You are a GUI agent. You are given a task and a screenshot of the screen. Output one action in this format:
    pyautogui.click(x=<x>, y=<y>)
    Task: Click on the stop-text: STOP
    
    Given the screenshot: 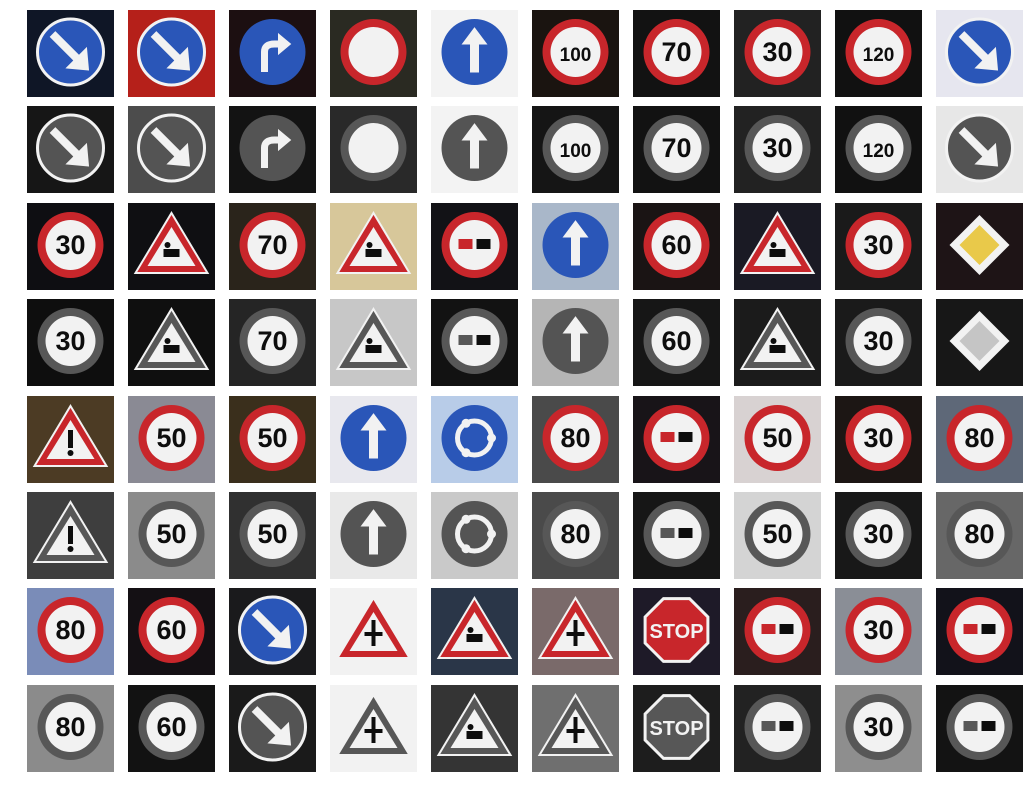 What is the action you would take?
    pyautogui.click(x=676, y=632)
    